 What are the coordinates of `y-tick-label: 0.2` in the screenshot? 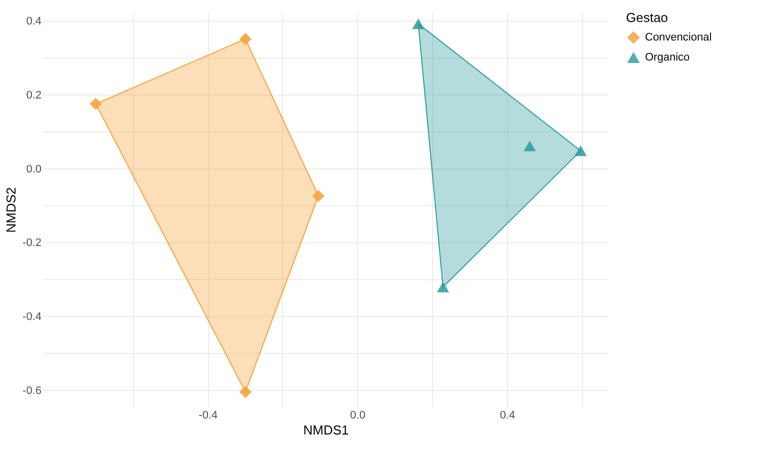 It's located at (34, 96).